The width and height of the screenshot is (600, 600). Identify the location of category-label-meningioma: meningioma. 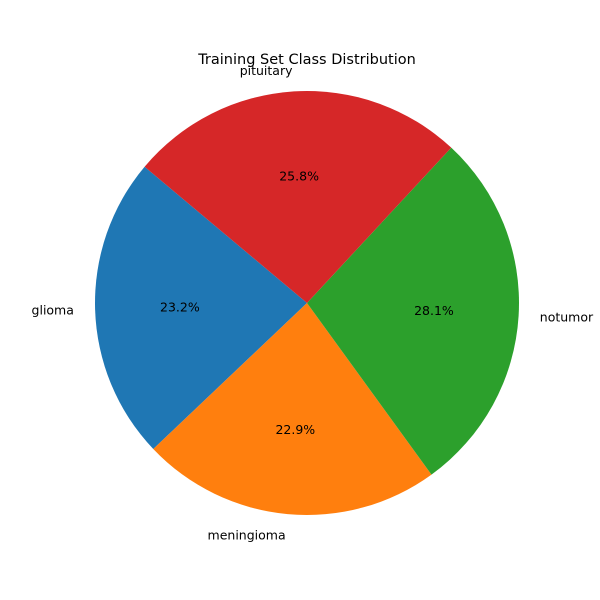
(247, 535).